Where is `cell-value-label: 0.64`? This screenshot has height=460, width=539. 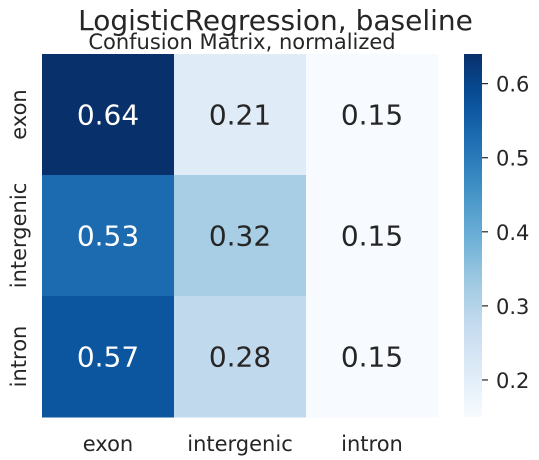
cell-value-label: 0.64 is located at coordinates (108, 115).